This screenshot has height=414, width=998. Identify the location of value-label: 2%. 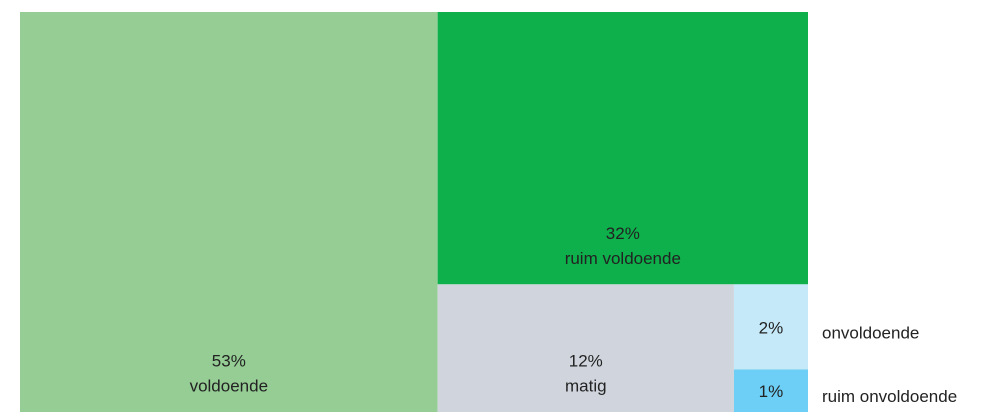
(771, 327).